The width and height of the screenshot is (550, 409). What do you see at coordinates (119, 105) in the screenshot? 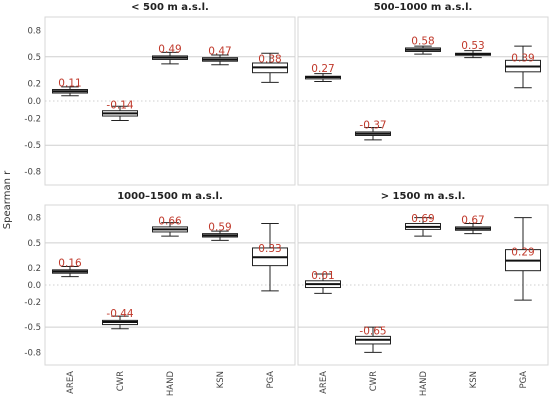
I see `median-label: -0.14` at bounding box center [119, 105].